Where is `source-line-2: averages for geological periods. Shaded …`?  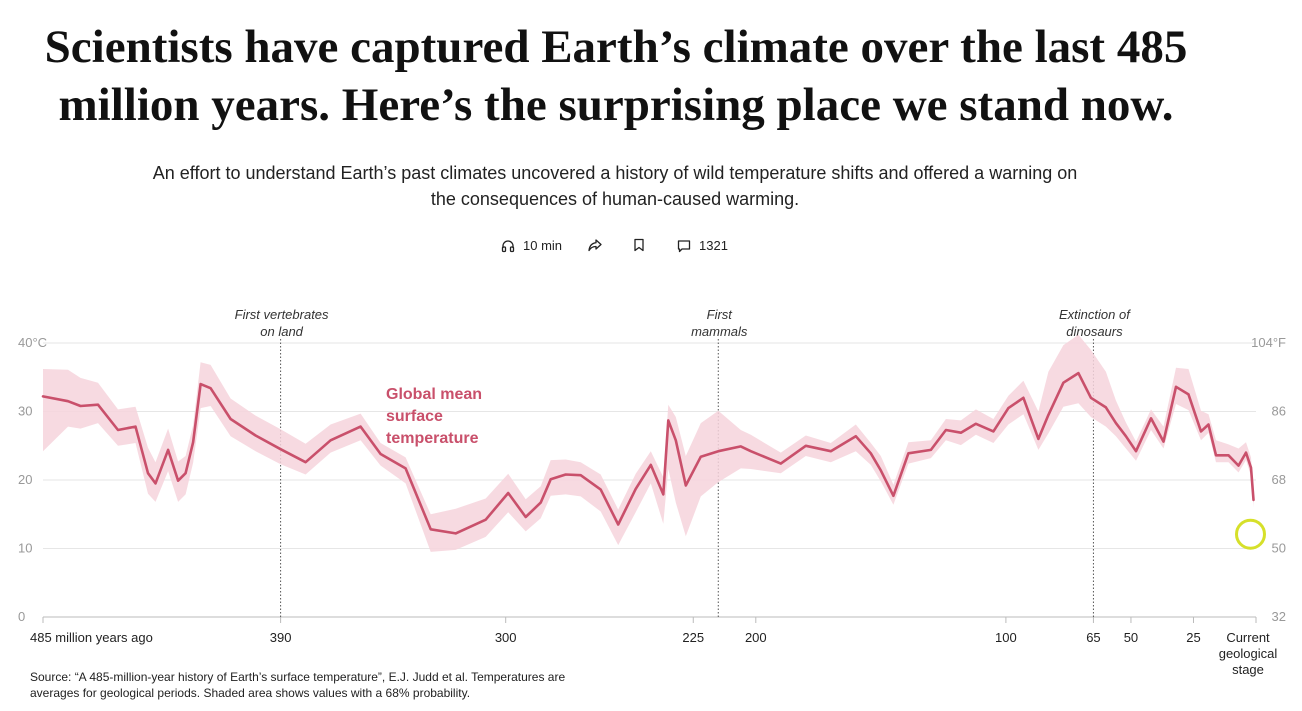 source-line-2: averages for geological periods. Shaded … is located at coordinates (250, 693).